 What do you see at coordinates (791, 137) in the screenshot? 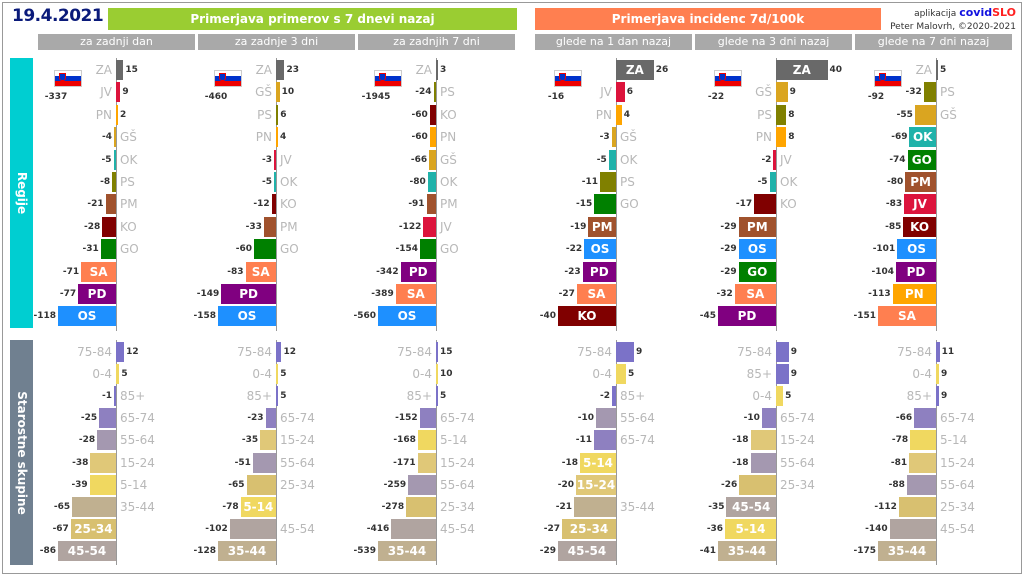
I see `bar-value: 8` at bounding box center [791, 137].